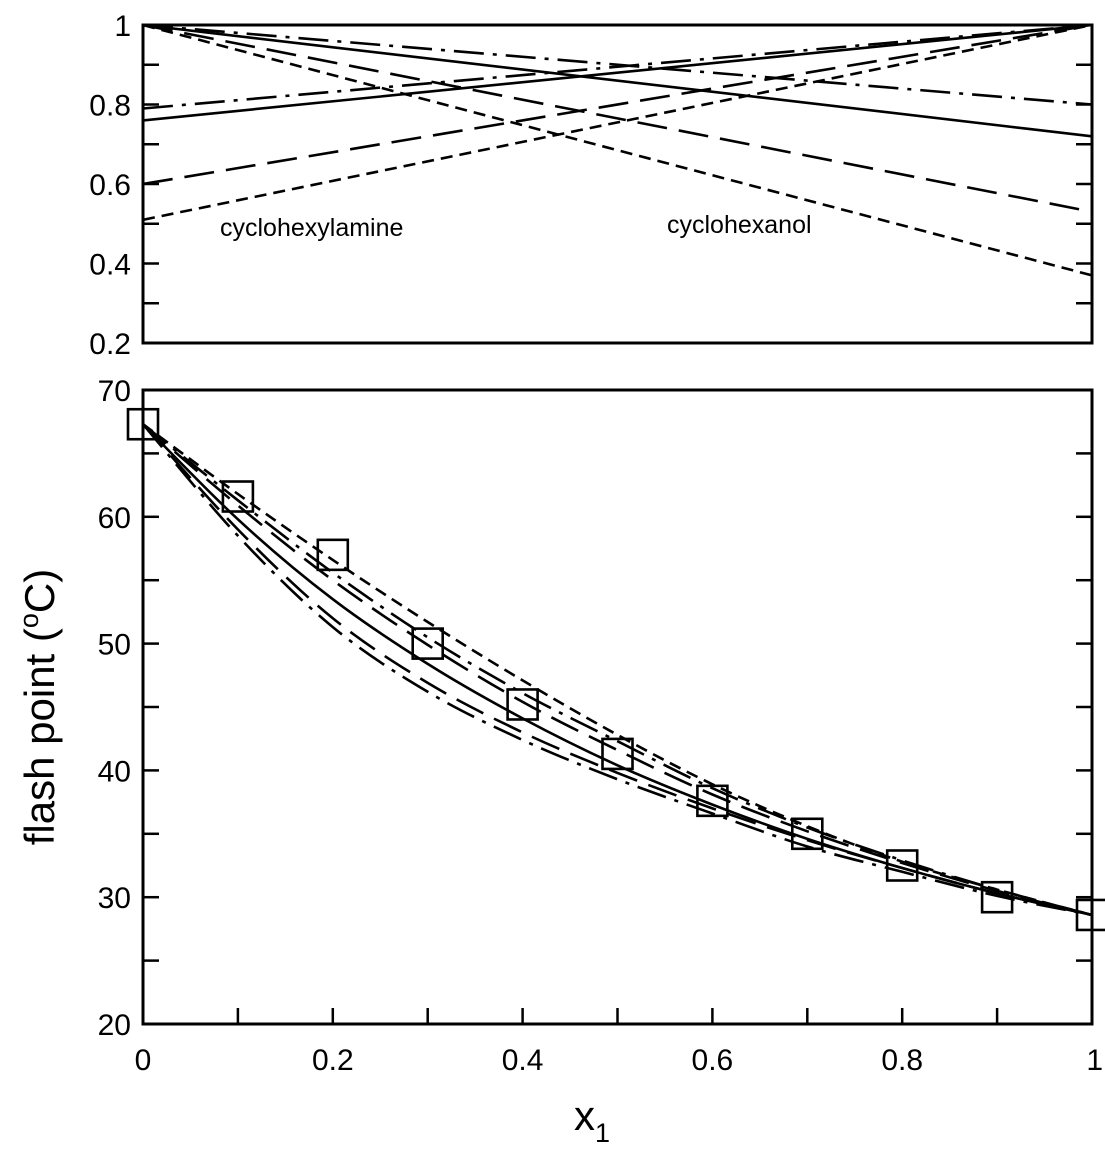  What do you see at coordinates (523, 1060) in the screenshot?
I see `bottom-x-tick-label: 0.4` at bounding box center [523, 1060].